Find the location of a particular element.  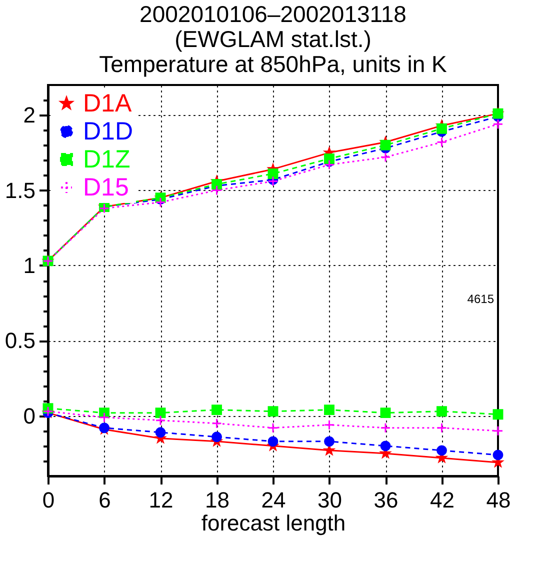

x-tick-label: 12 is located at coordinates (161, 500).